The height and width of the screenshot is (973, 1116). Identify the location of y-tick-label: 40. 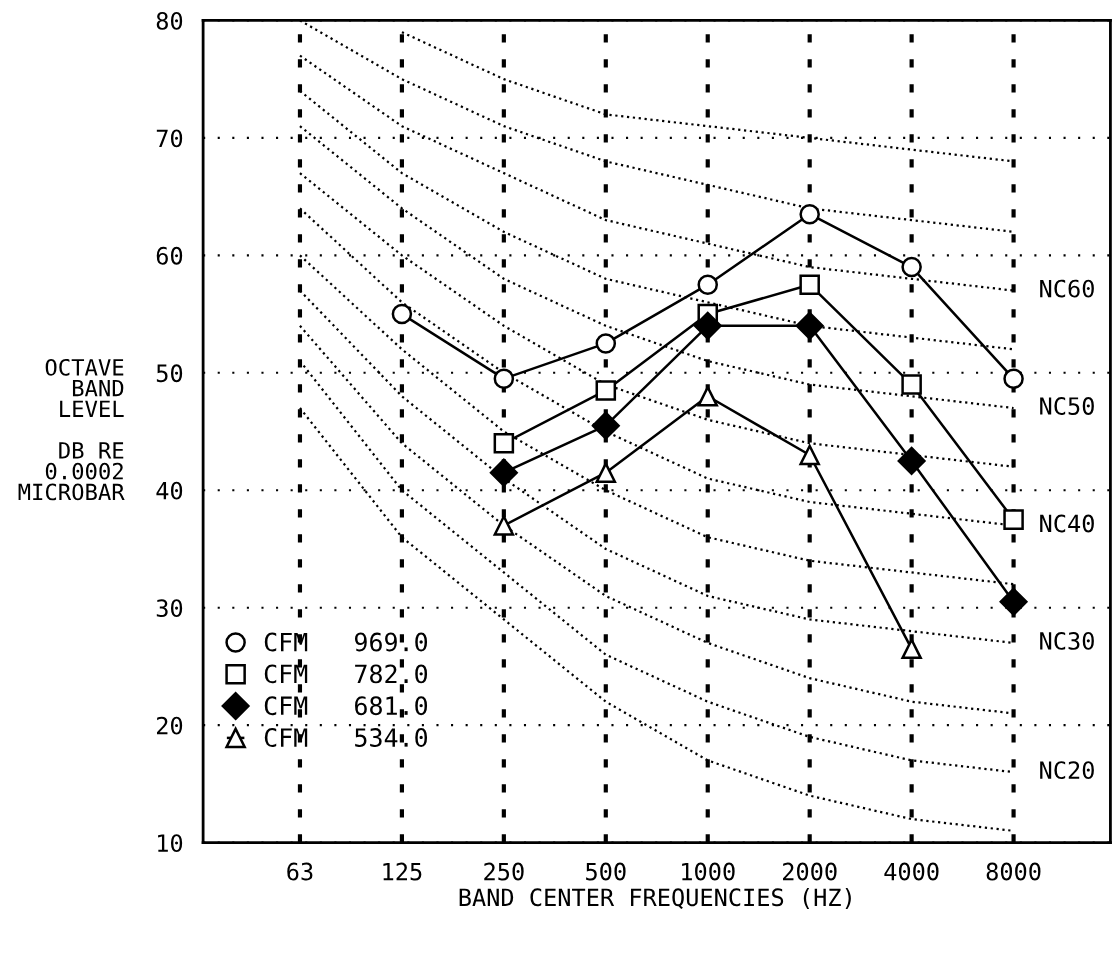
(169, 490).